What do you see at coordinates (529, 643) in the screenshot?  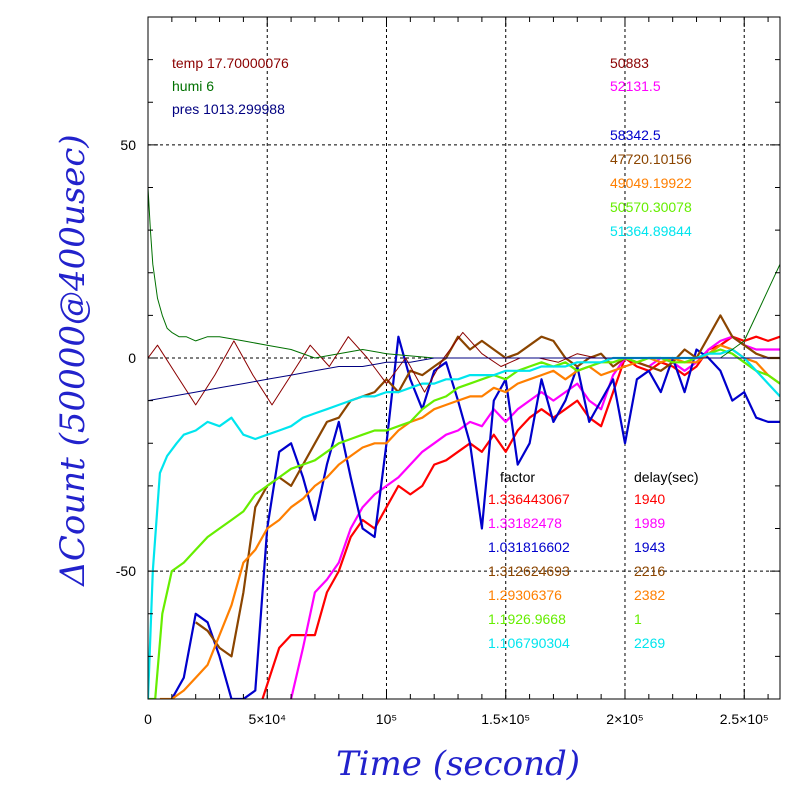 I see `series-factor: 1.106790304` at bounding box center [529, 643].